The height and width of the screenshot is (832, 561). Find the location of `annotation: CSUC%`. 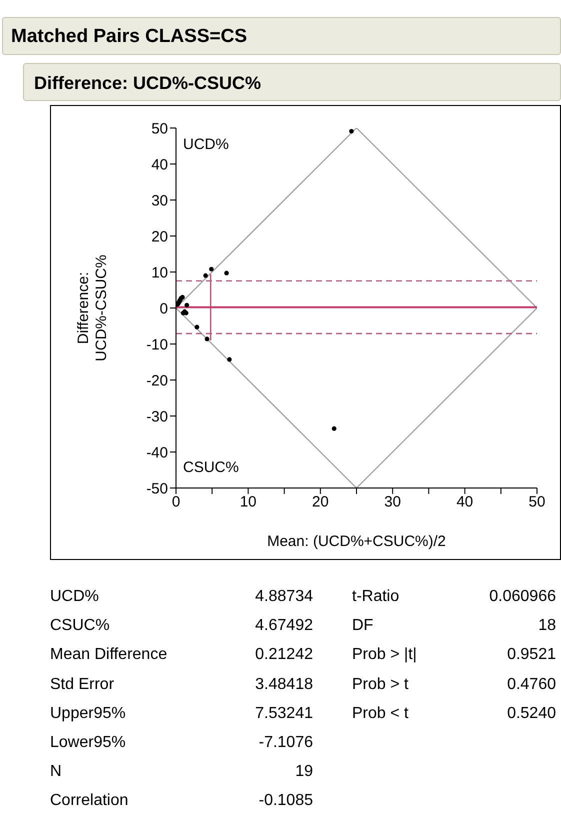

annotation: CSUC% is located at coordinates (211, 467).